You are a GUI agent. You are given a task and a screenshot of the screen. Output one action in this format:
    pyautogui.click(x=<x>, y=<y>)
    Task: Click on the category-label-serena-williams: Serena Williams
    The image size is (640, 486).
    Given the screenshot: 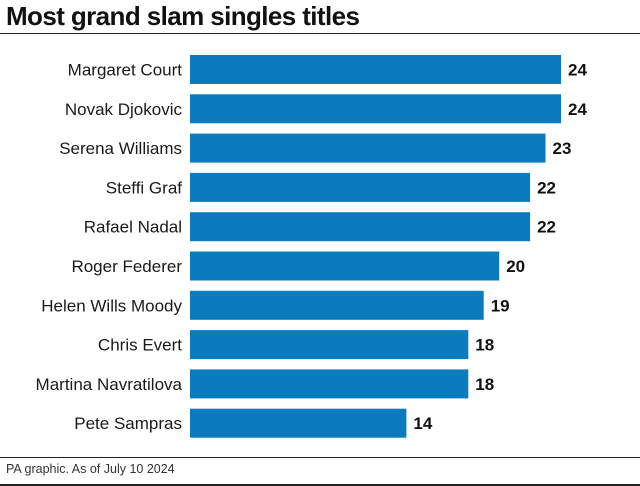 What is the action you would take?
    pyautogui.click(x=120, y=148)
    